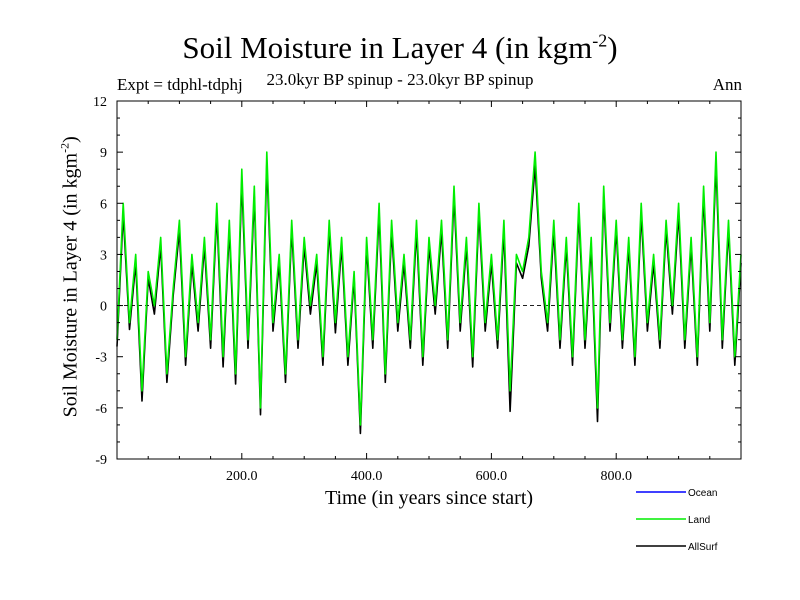 The image size is (800, 600). Describe the element at coordinates (103, 153) in the screenshot. I see `y-tick-label: 9` at that location.